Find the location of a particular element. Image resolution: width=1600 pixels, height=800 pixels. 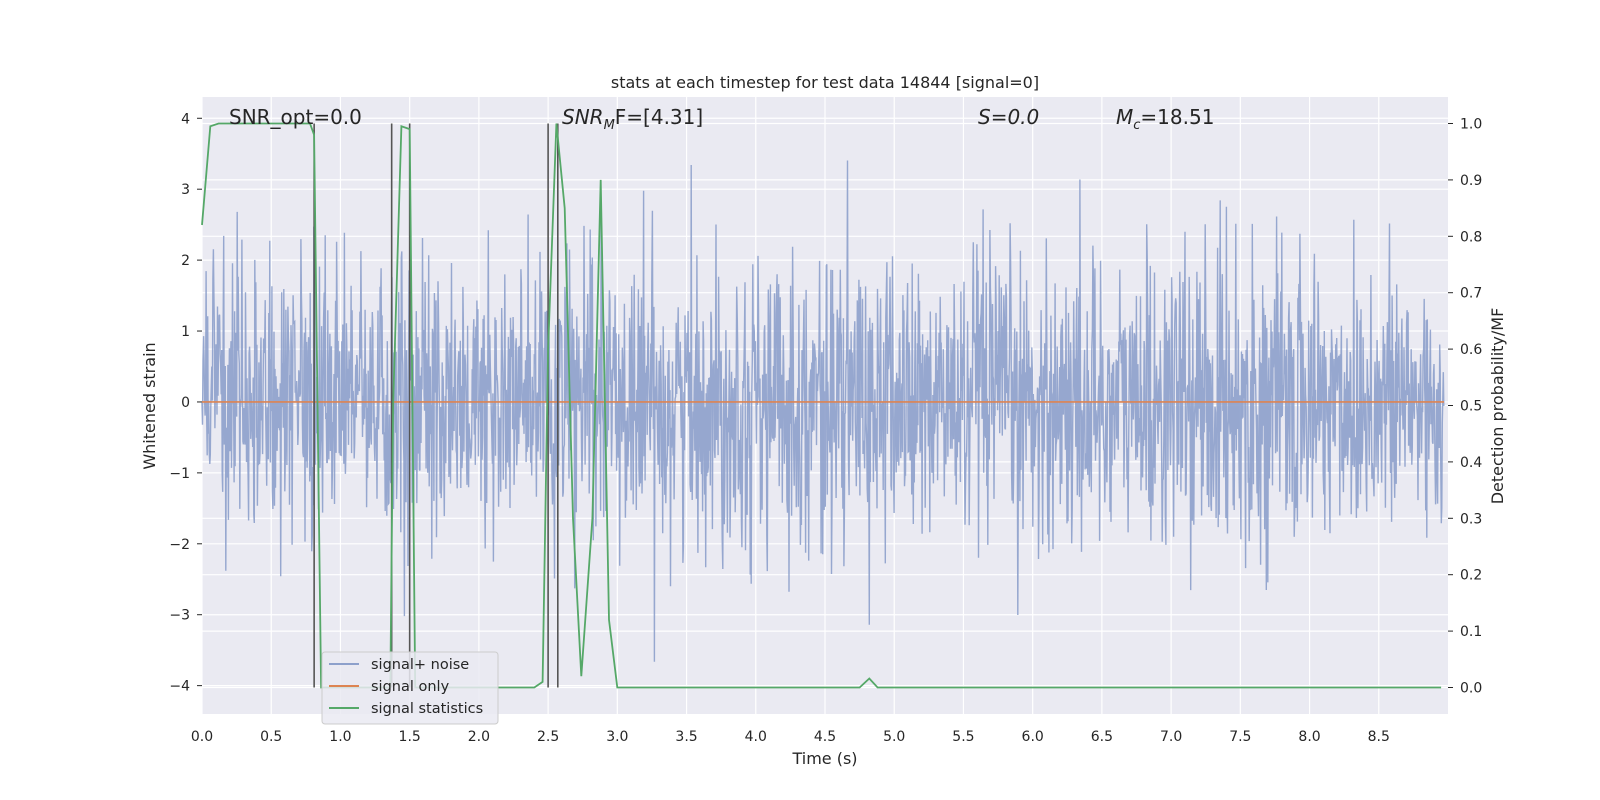

x-tick-label: 2.5 is located at coordinates (548, 737).